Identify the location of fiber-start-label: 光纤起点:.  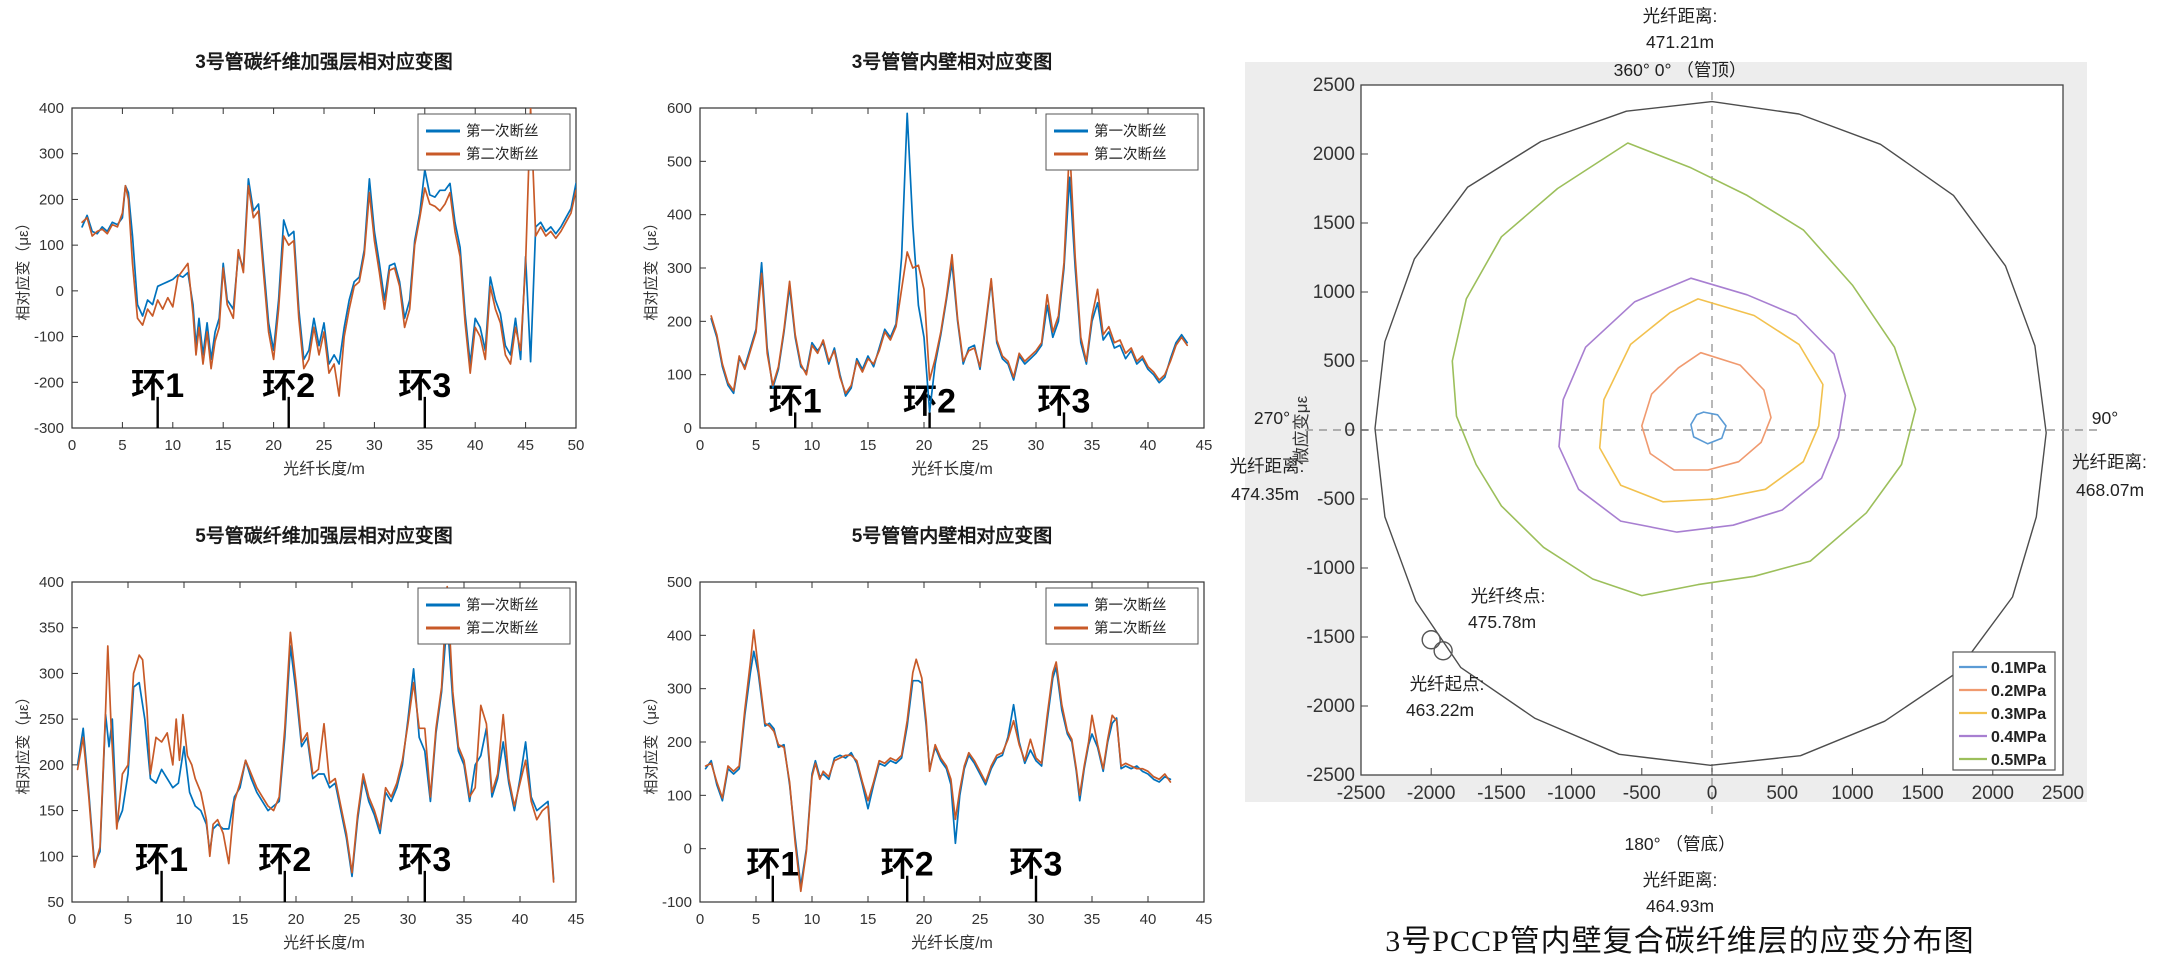
(1447, 684).